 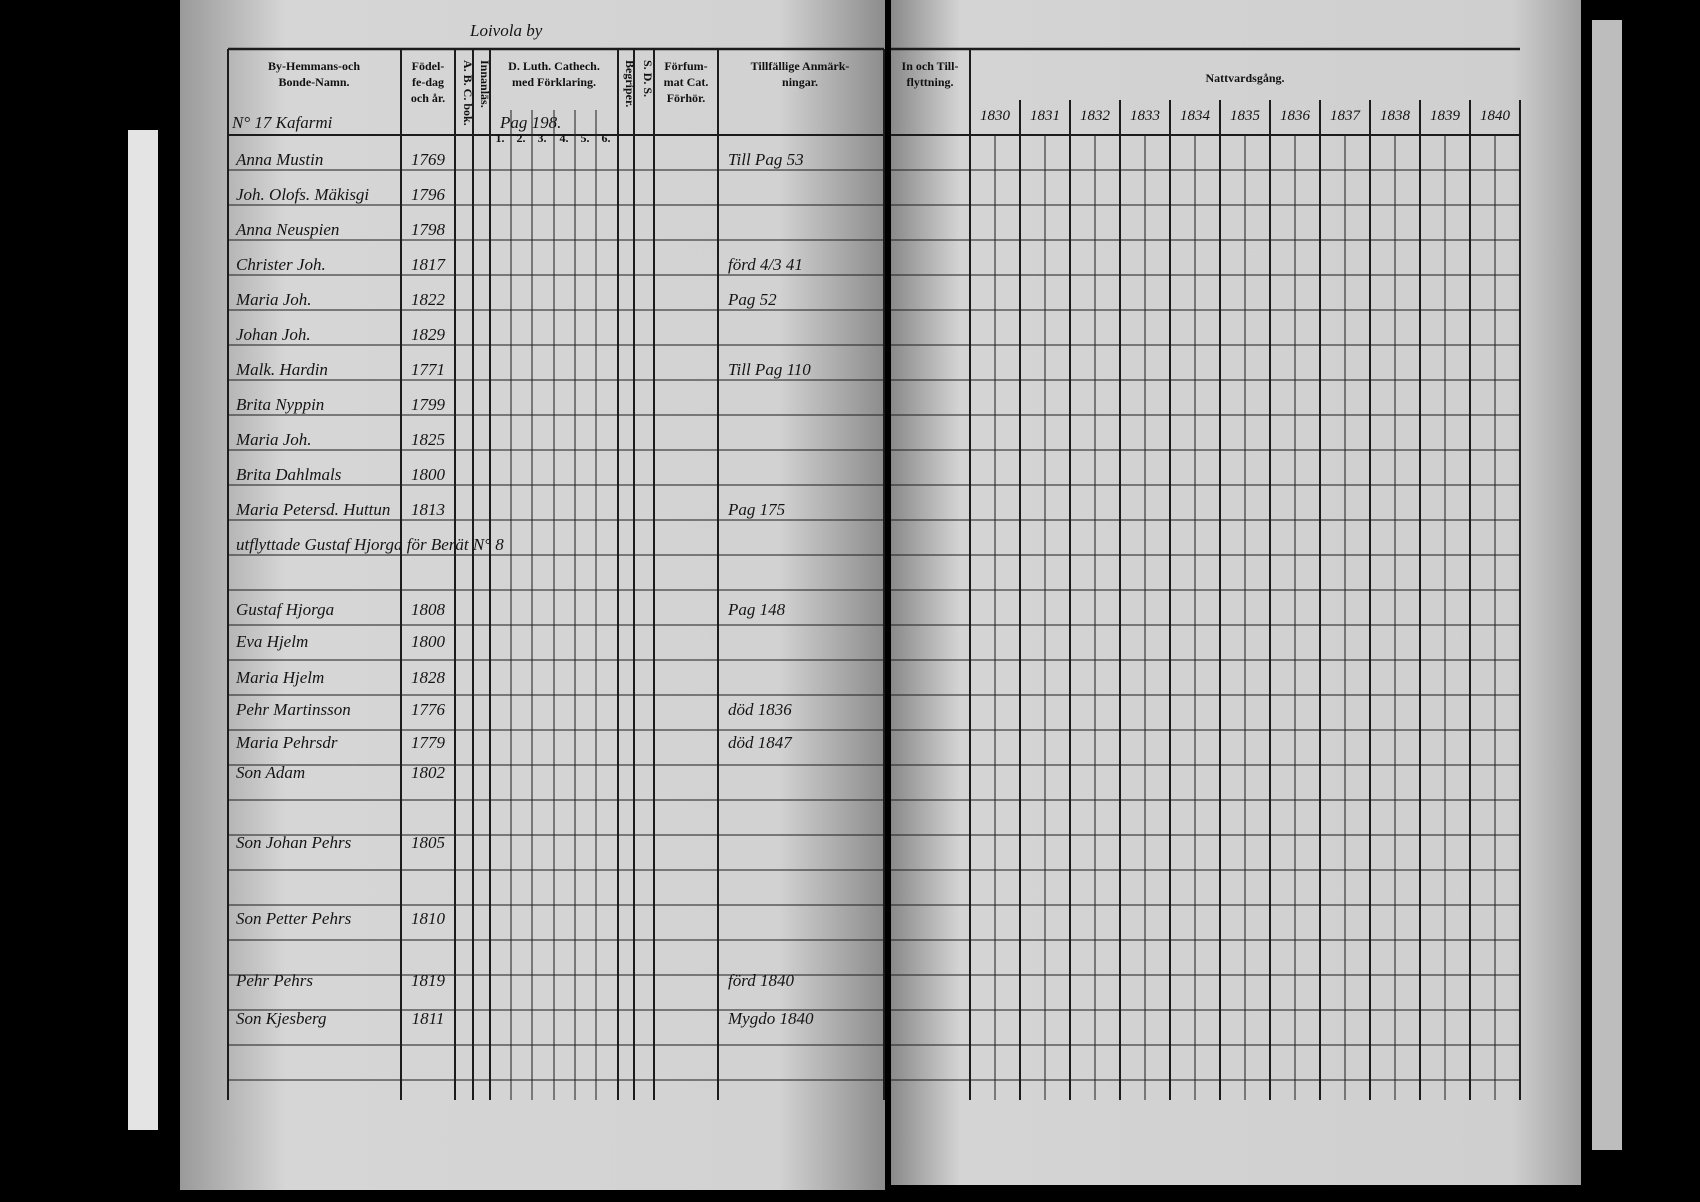 What do you see at coordinates (314, 66) in the screenshot?
I see `column-header: By-Hemmans-och` at bounding box center [314, 66].